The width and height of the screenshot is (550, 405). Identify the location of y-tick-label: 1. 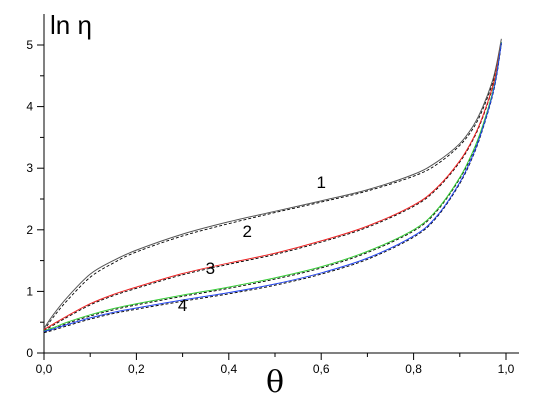
(29, 291).